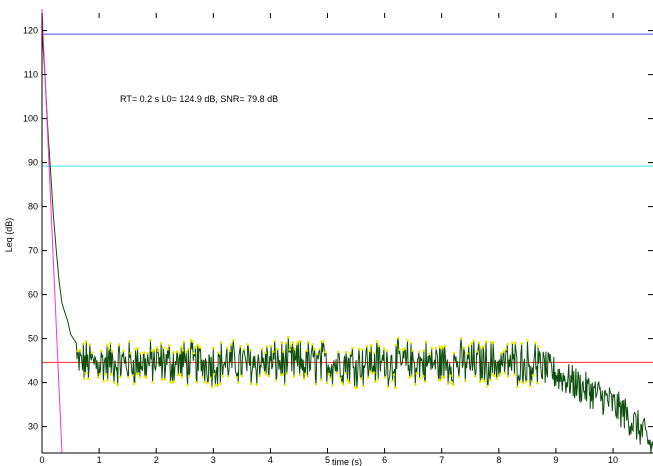 This screenshot has width=653, height=466. I want to click on x-tick-label: 2, so click(156, 460).